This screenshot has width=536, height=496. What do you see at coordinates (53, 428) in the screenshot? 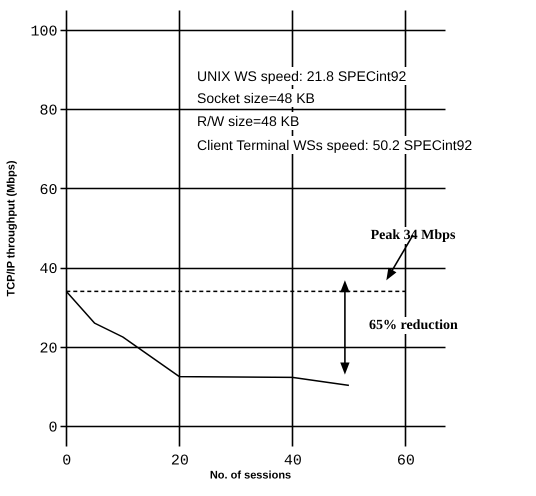
I see `y-tick-label: 0` at bounding box center [53, 428].